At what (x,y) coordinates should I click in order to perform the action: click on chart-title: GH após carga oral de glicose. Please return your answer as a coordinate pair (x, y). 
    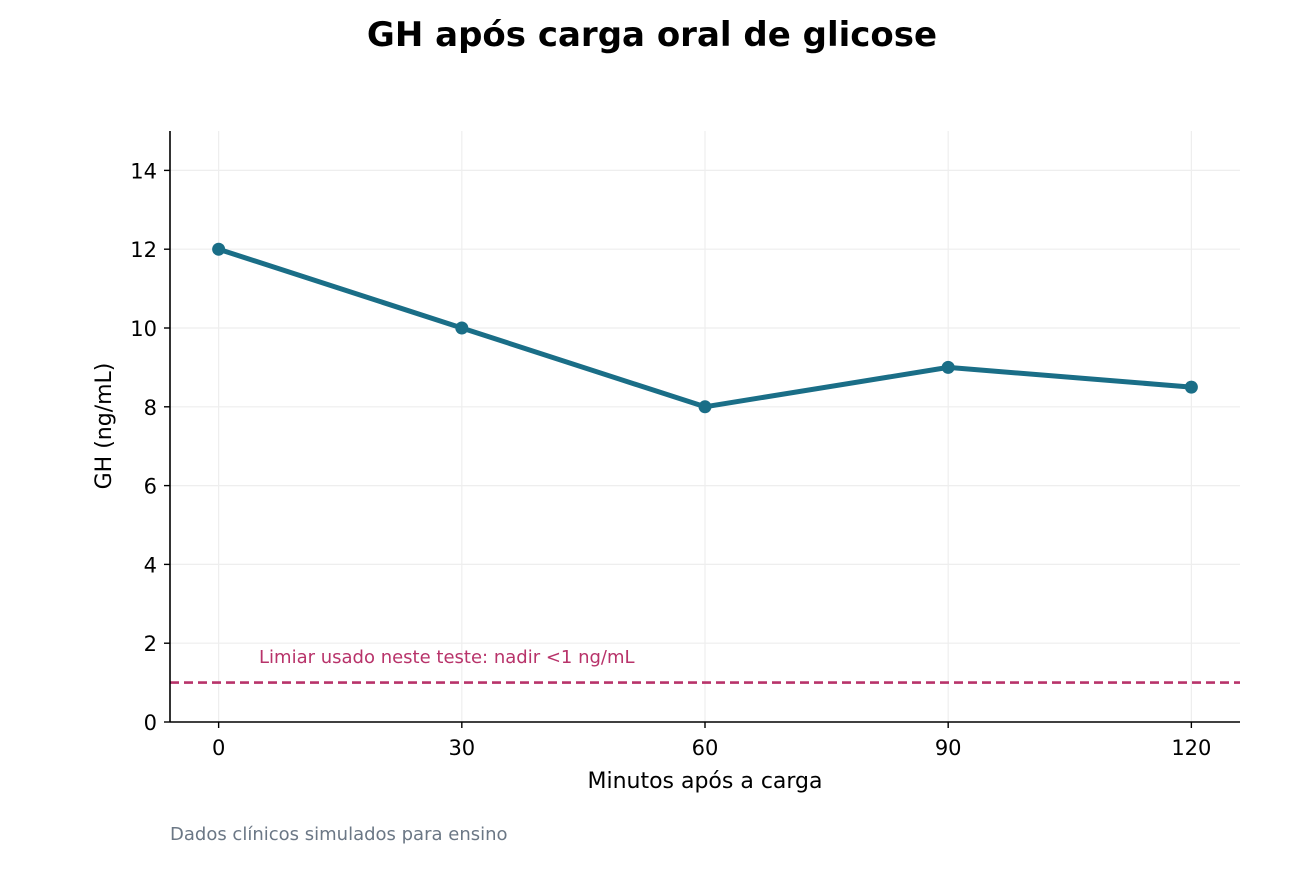
    Looking at the image, I should click on (652, 35).